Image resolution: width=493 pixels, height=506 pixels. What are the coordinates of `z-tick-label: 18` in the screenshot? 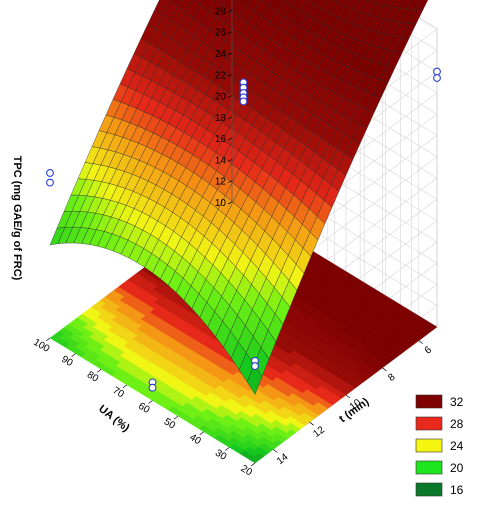 It's located at (221, 118).